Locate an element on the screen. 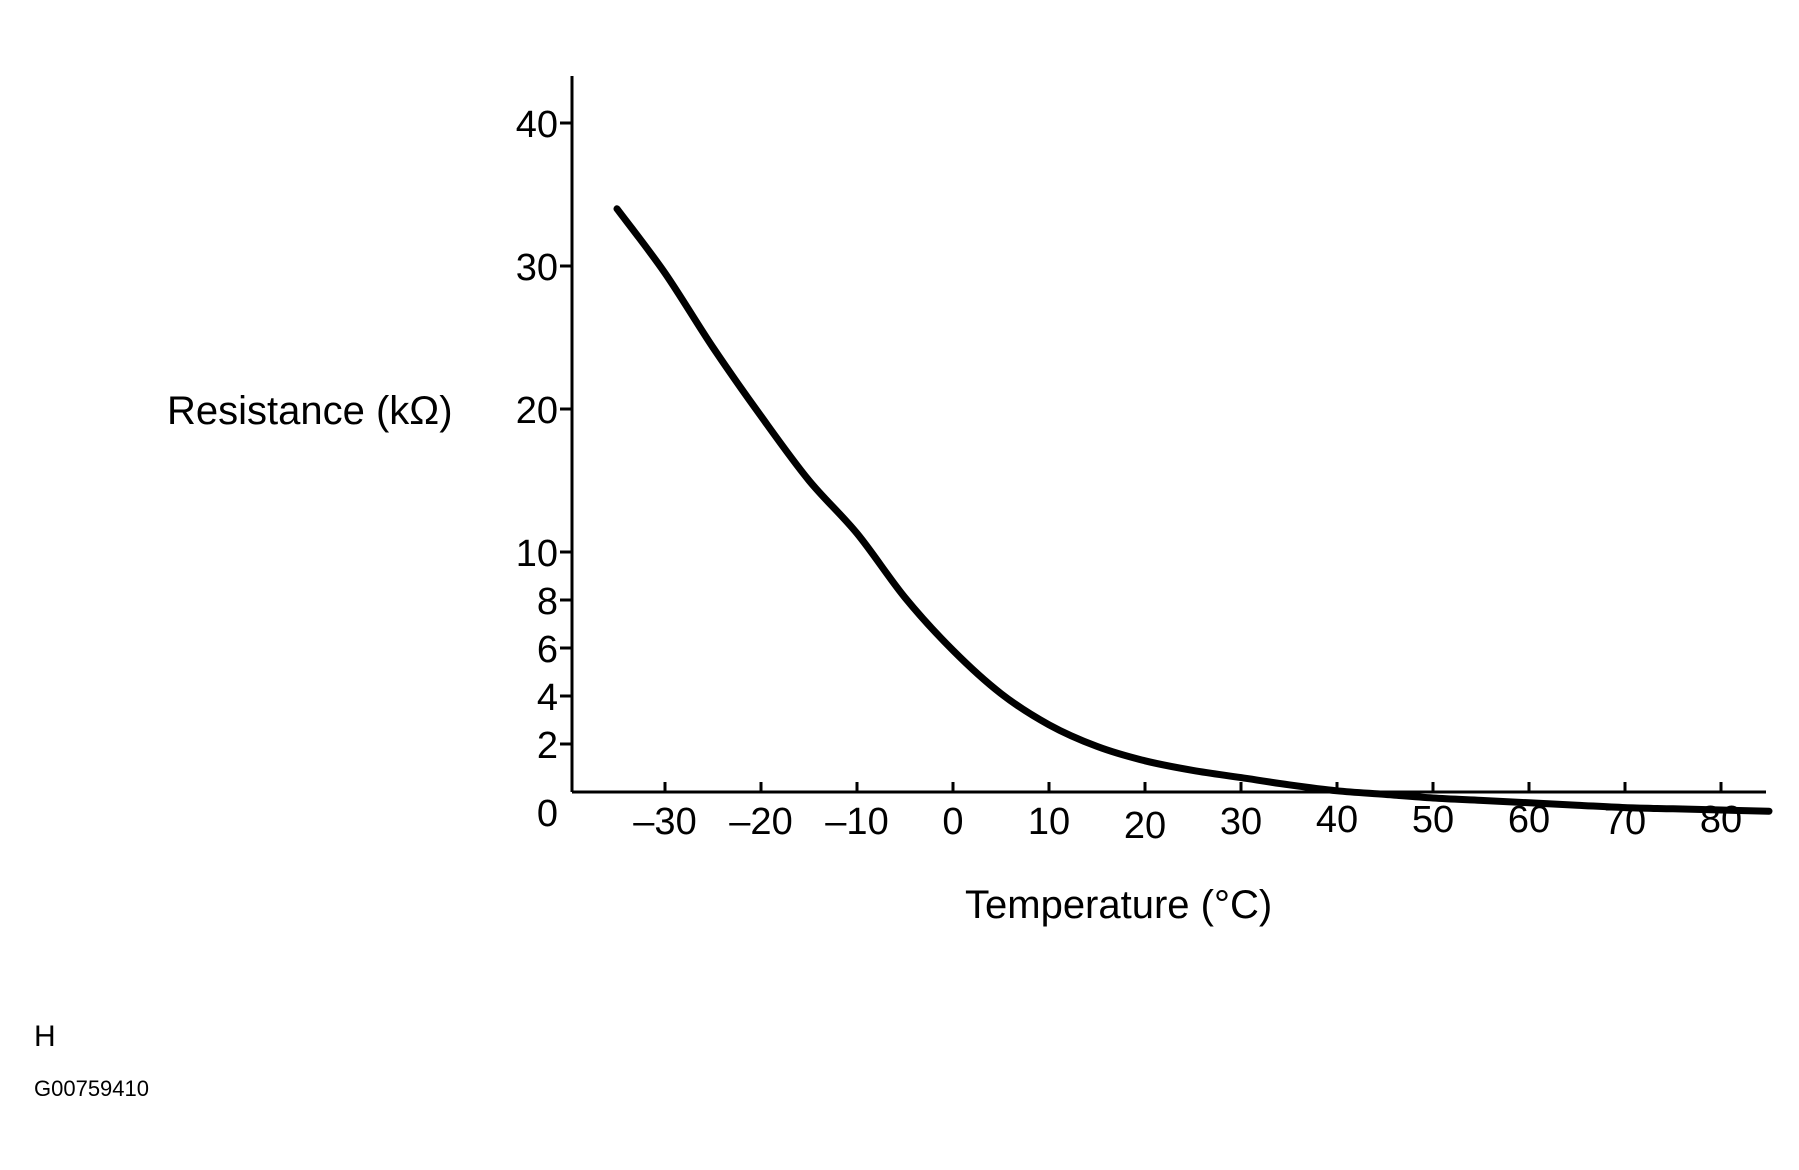 The image size is (1799, 1170). x-tick-label: –30 is located at coordinates (664, 822).